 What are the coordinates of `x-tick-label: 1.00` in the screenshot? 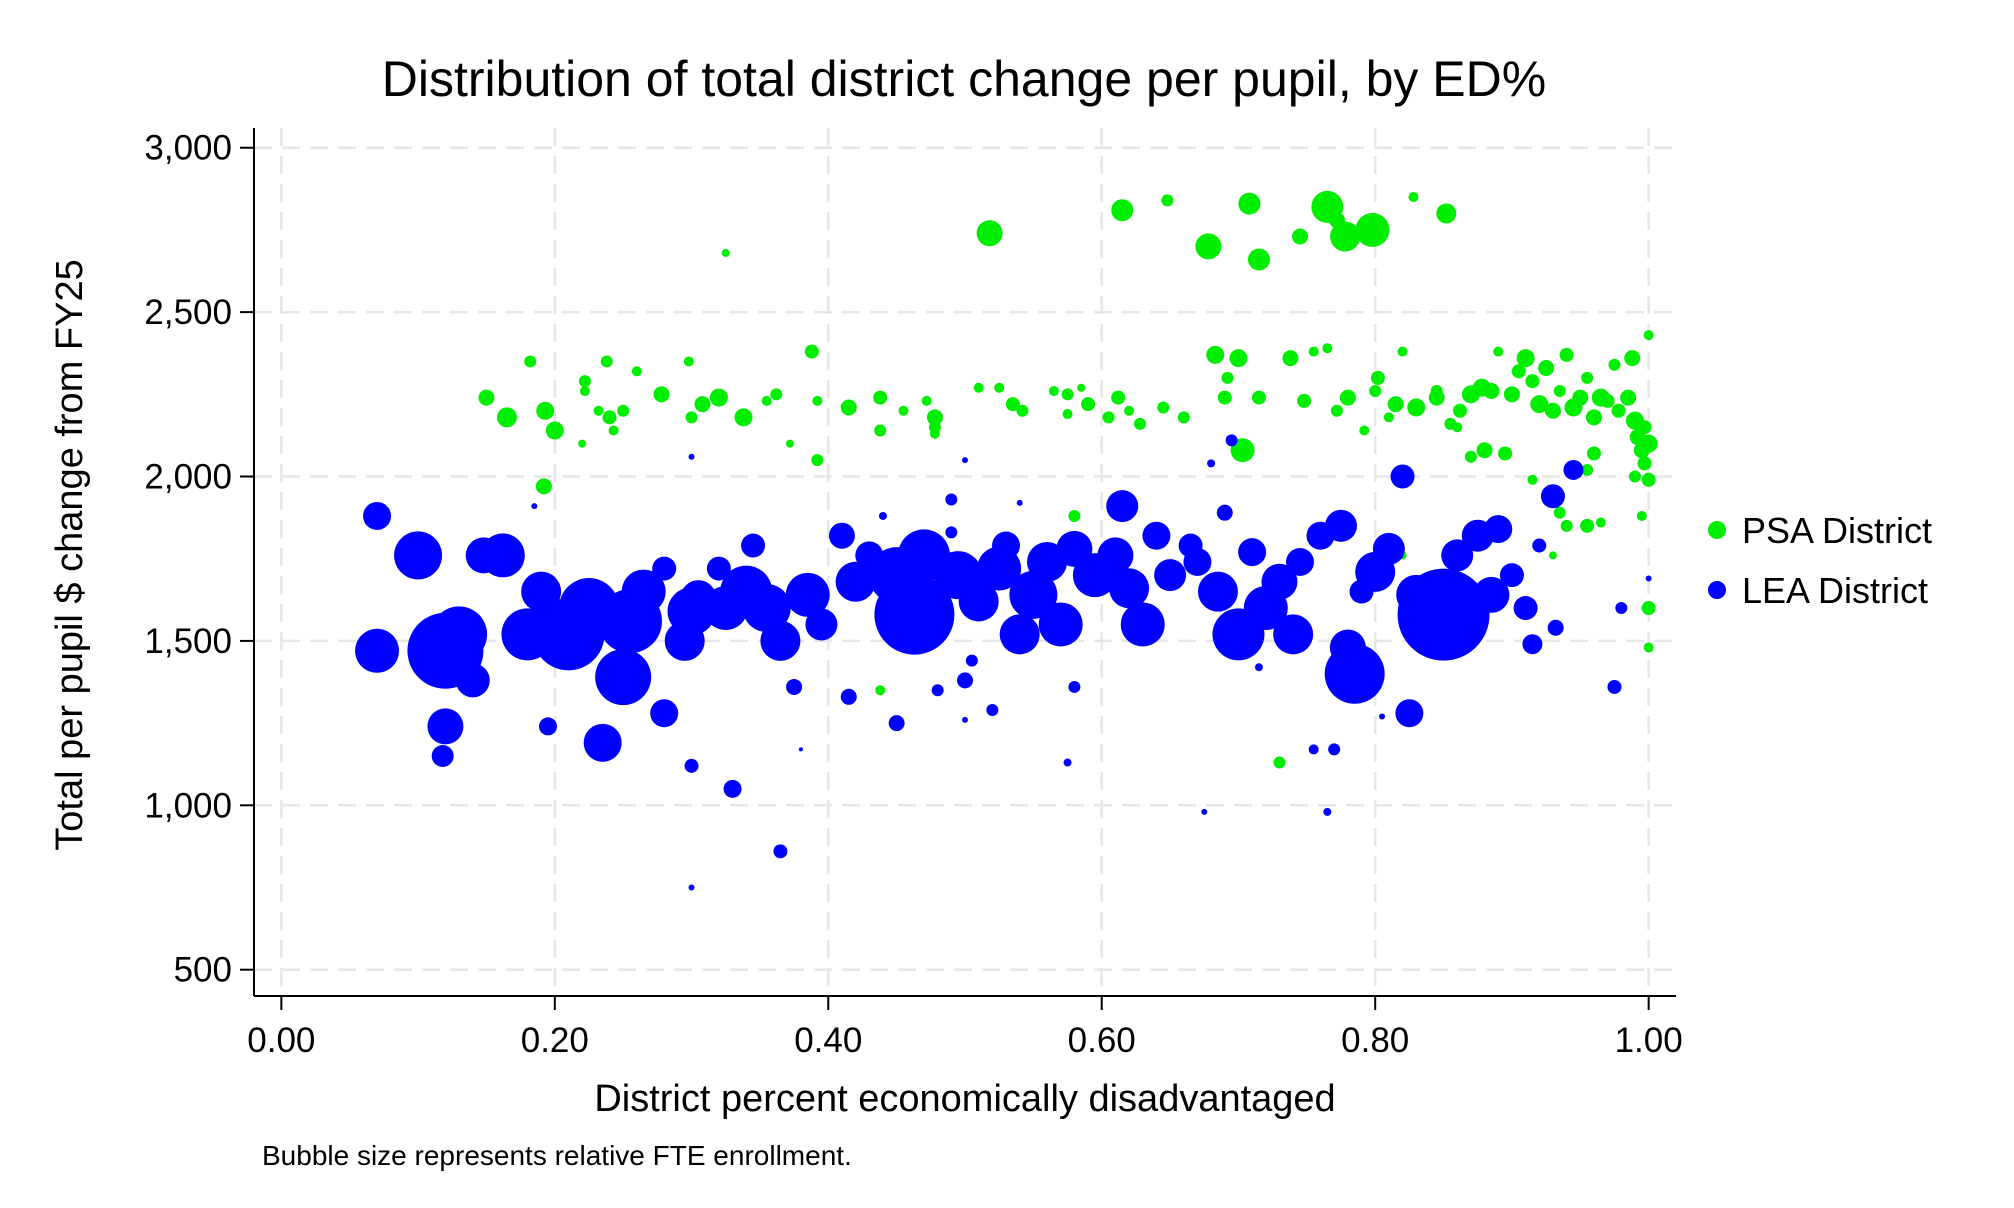 It's located at (1649, 1040).